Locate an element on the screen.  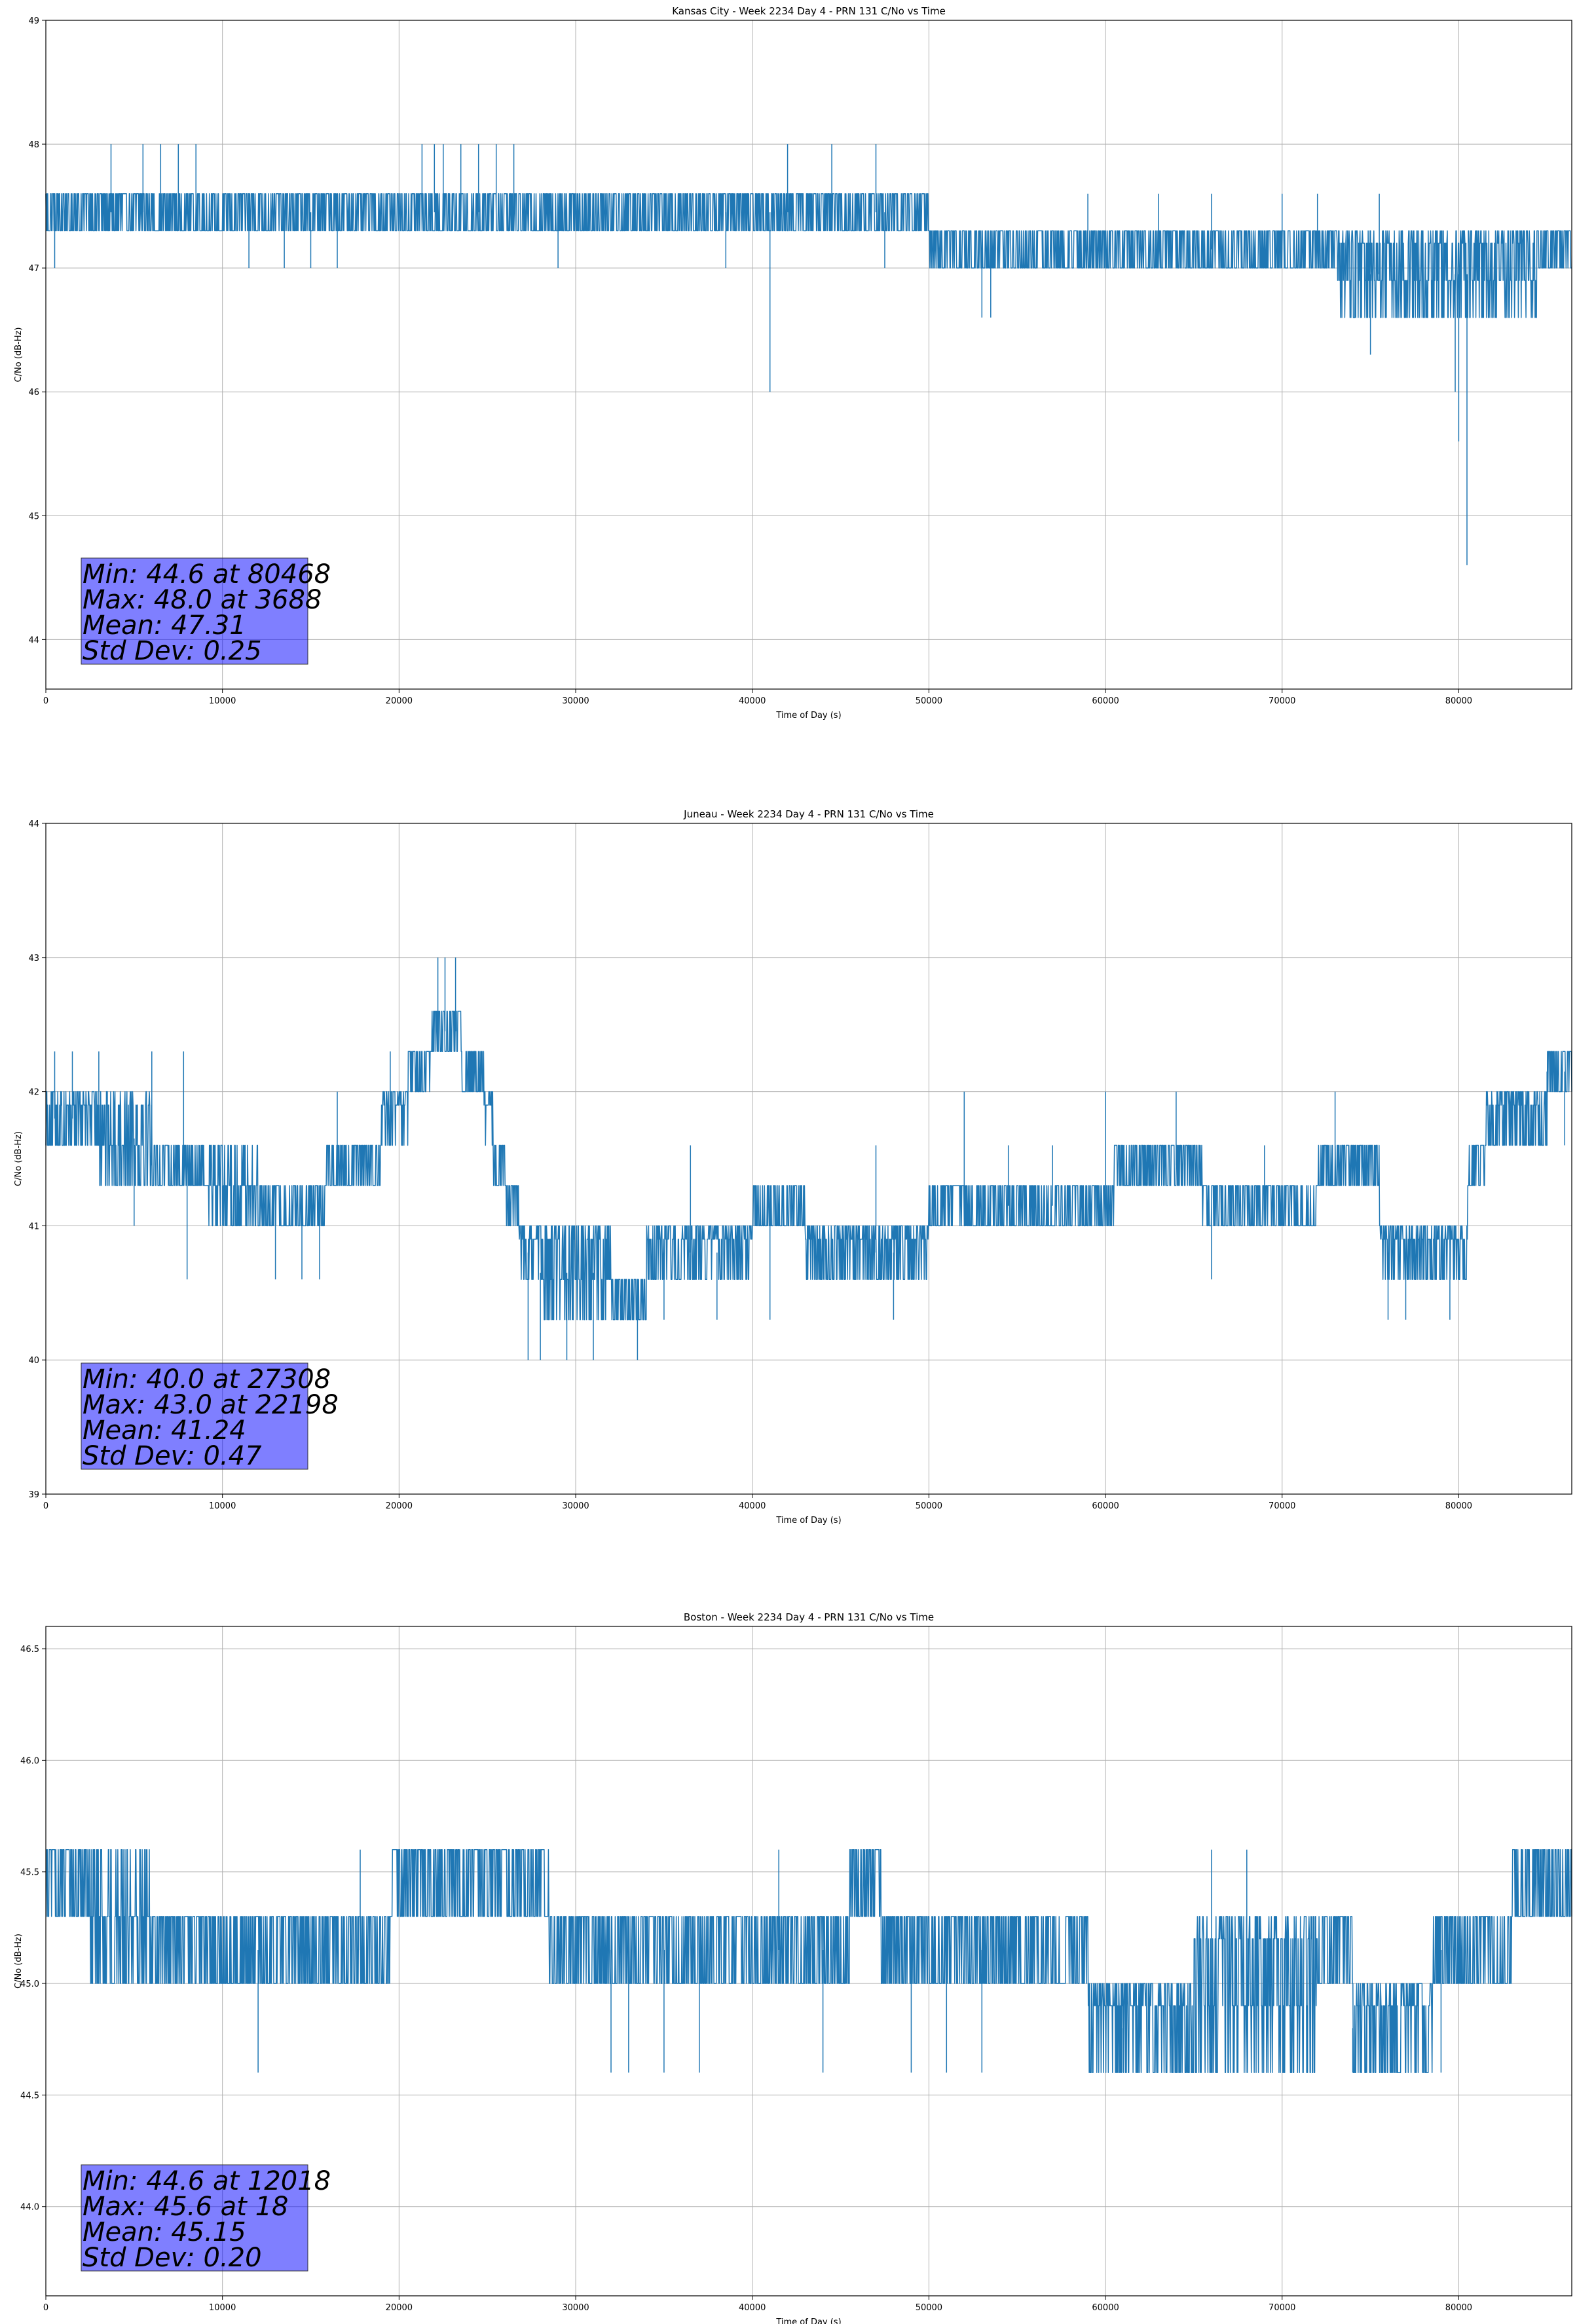
y-tick-label: 39 is located at coordinates (33, 1495).